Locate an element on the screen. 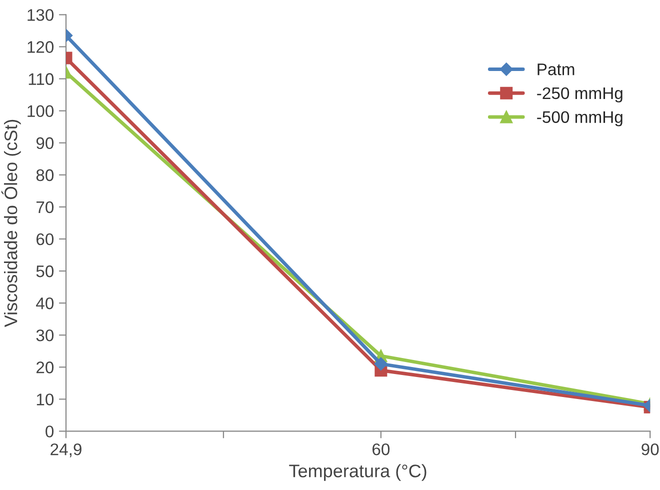  y-tick-label: 70 is located at coordinates (45, 207).